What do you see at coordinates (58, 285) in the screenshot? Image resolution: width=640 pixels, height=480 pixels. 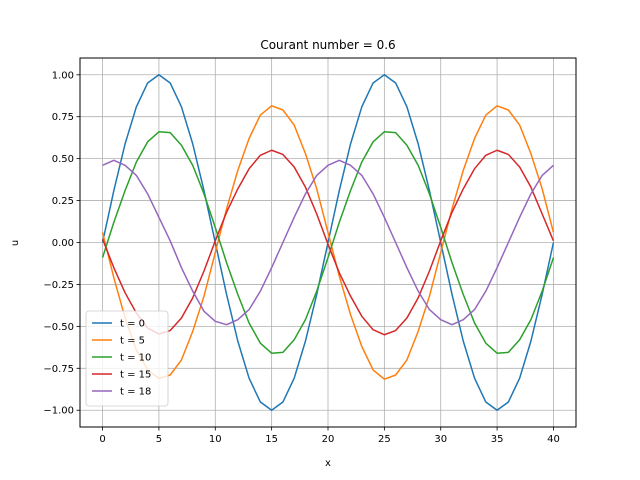 I see `y-tick-label: −0.25` at bounding box center [58, 285].